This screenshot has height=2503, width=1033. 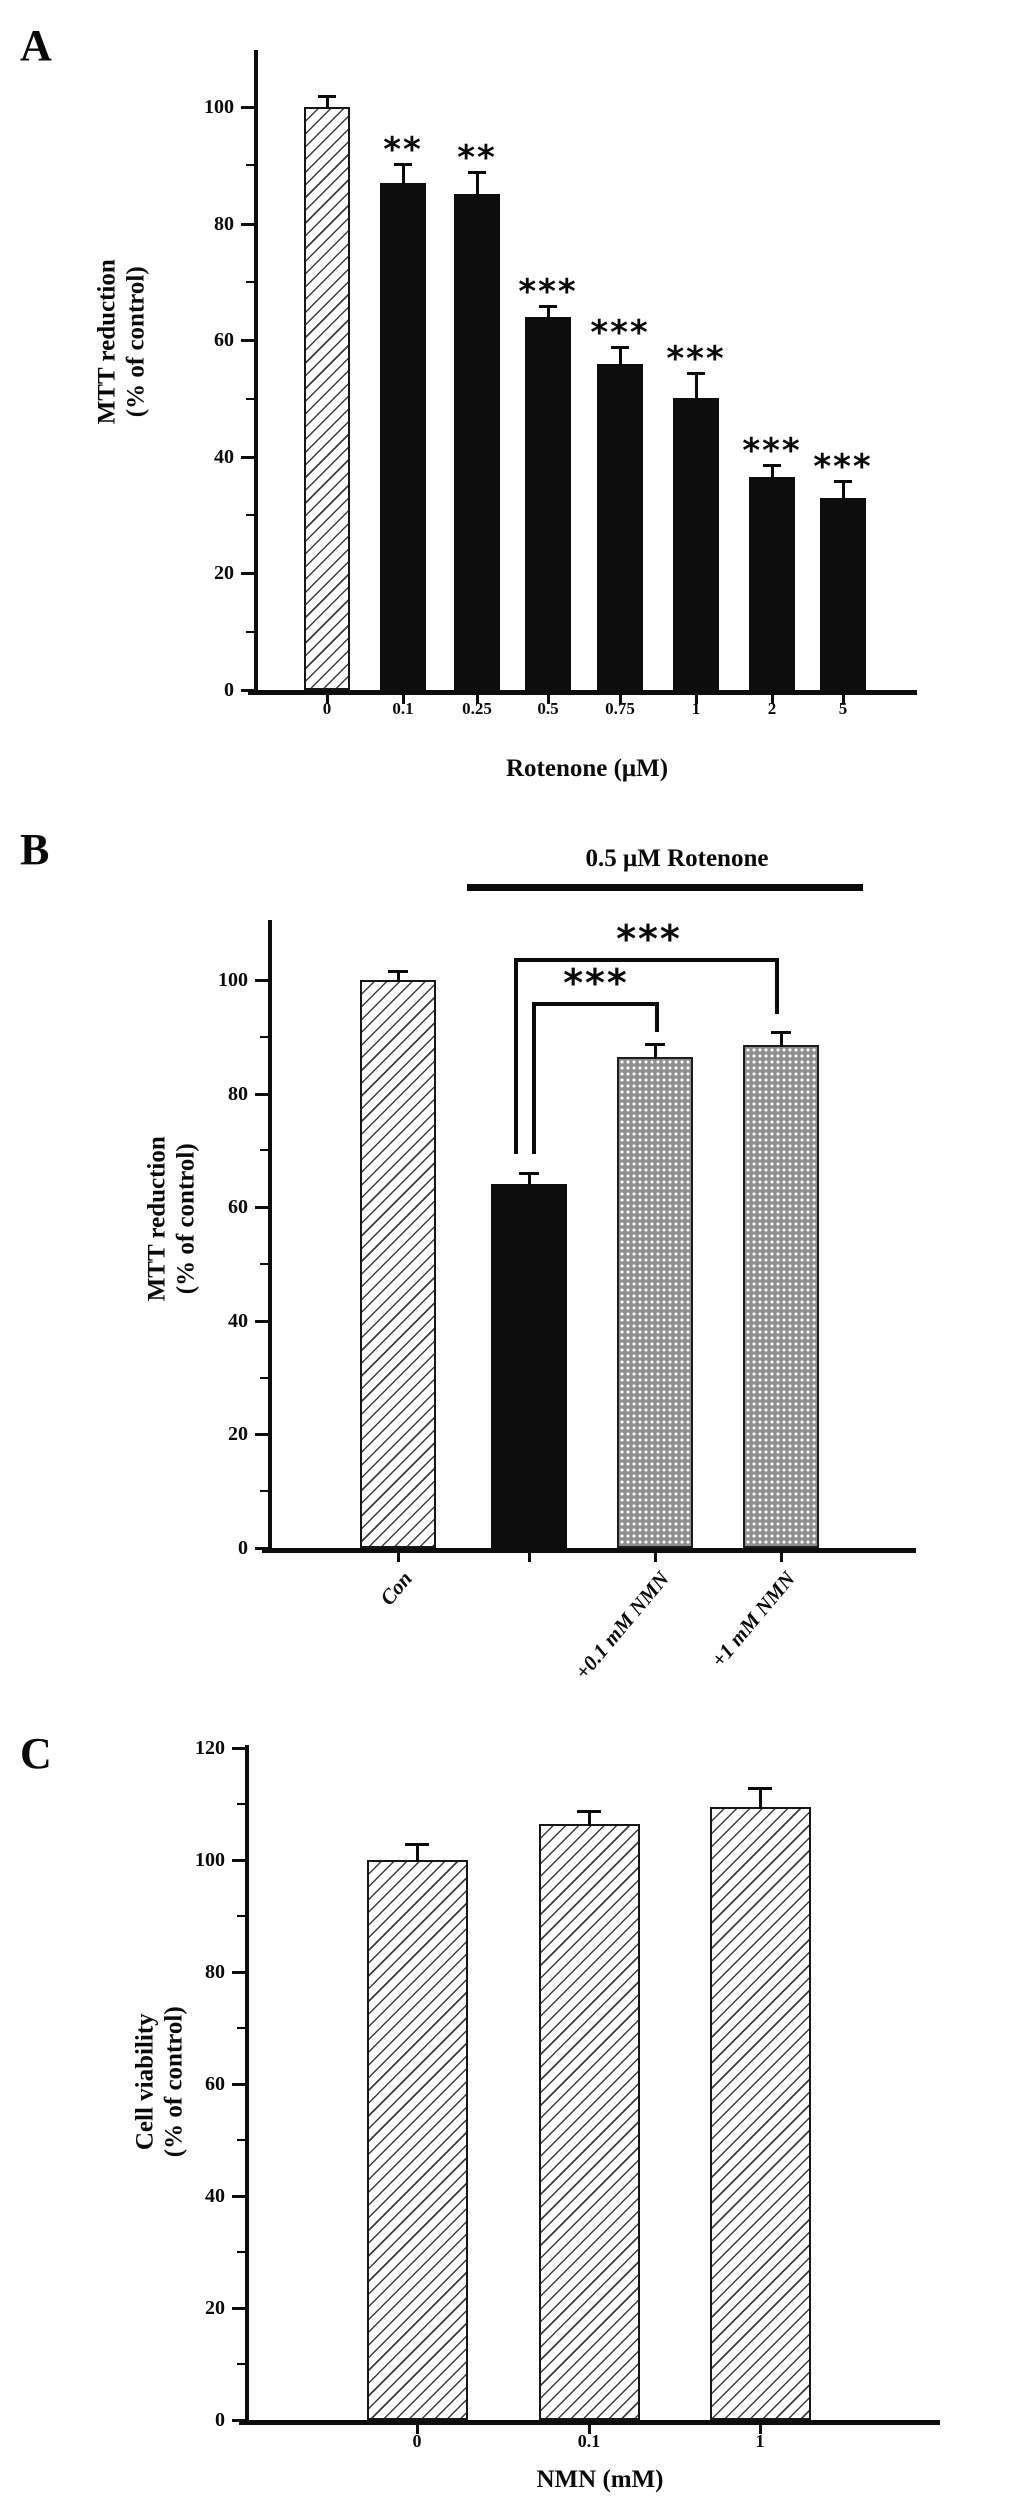 I want to click on inner-bracket-top, so click(x=595, y=1004).